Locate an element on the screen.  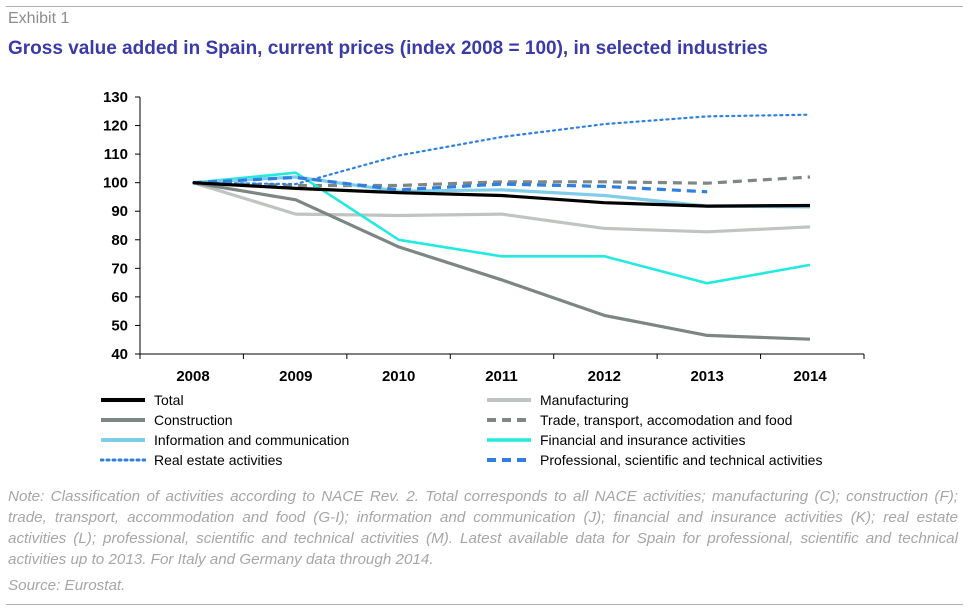
y-tick-label: 50 is located at coordinates (119, 325).